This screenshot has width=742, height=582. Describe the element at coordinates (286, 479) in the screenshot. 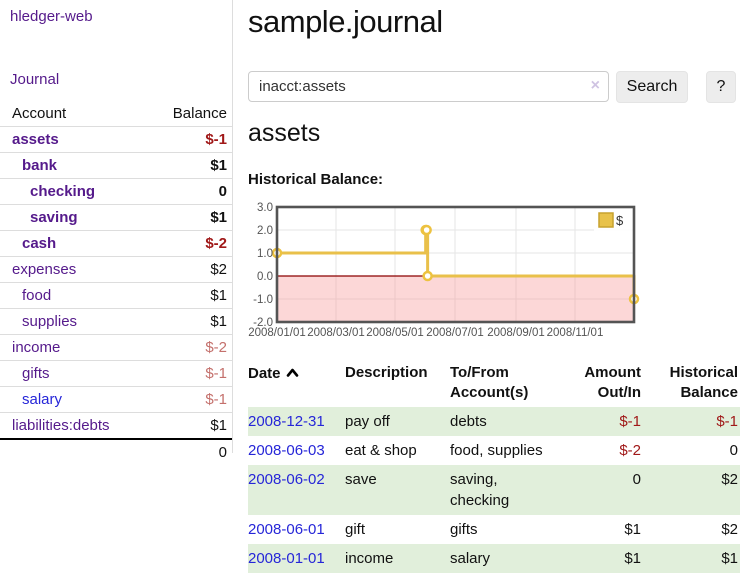

I see `transaction-date-link: 2008-06-02` at that location.